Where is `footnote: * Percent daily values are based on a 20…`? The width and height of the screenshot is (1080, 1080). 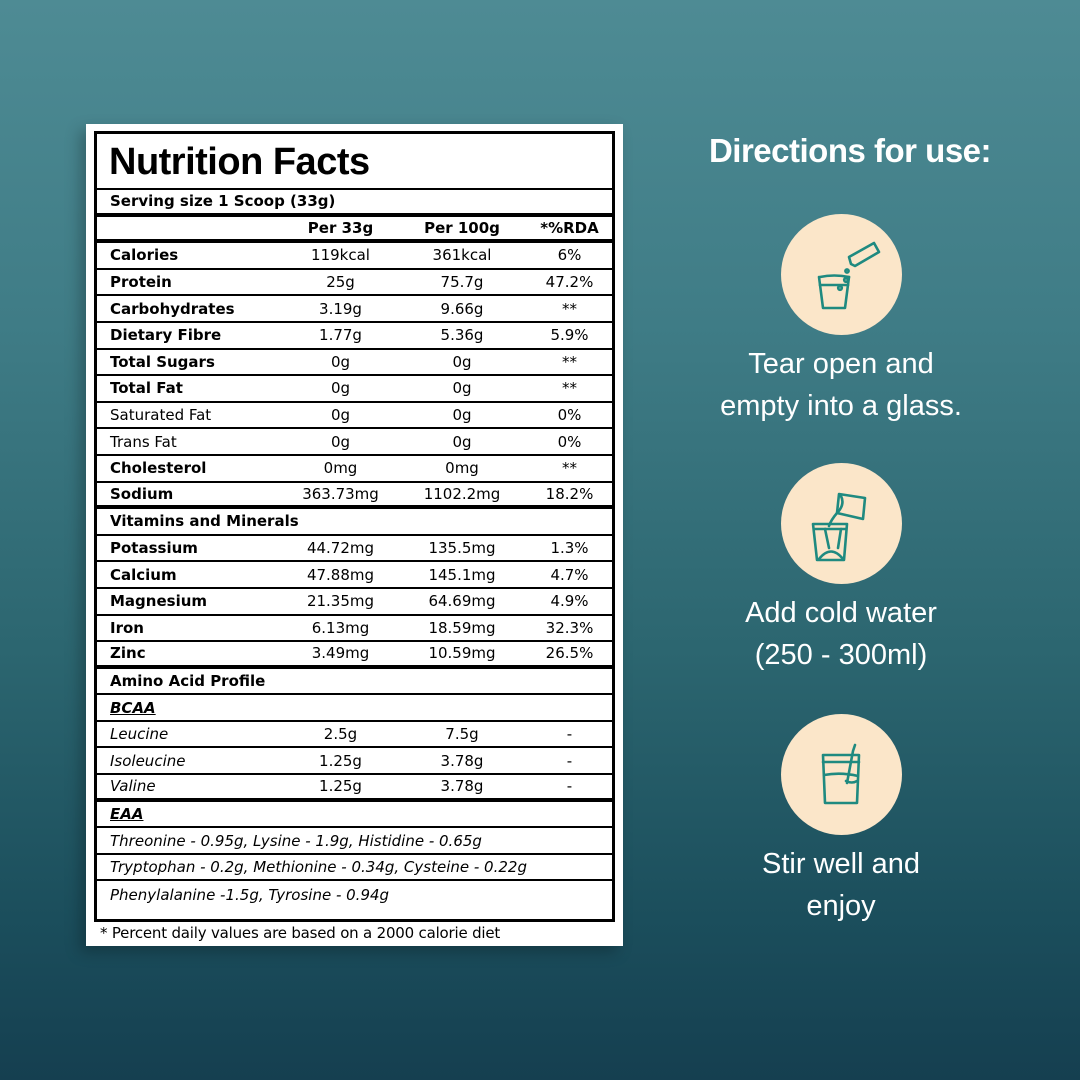
footnote: * Percent daily values are based on a 20… is located at coordinates (300, 933).